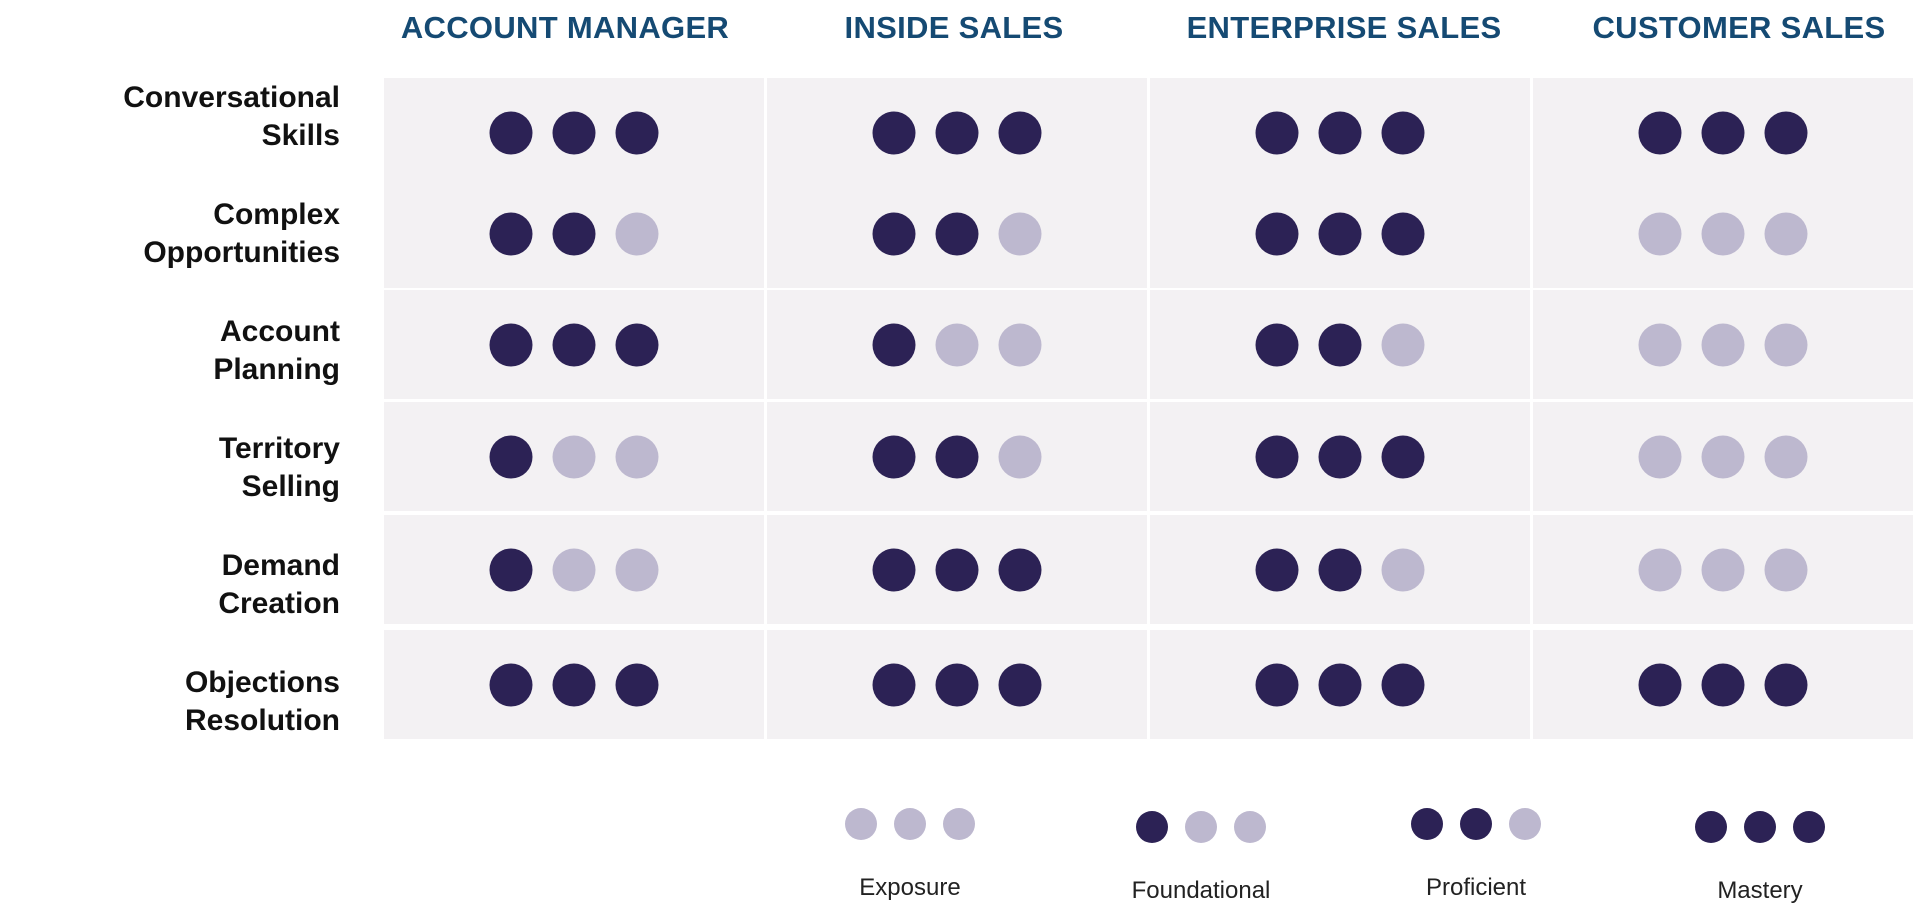 The height and width of the screenshot is (921, 1920). What do you see at coordinates (954, 27) in the screenshot?
I see `column-header-inside-sales: INSIDE SALES` at bounding box center [954, 27].